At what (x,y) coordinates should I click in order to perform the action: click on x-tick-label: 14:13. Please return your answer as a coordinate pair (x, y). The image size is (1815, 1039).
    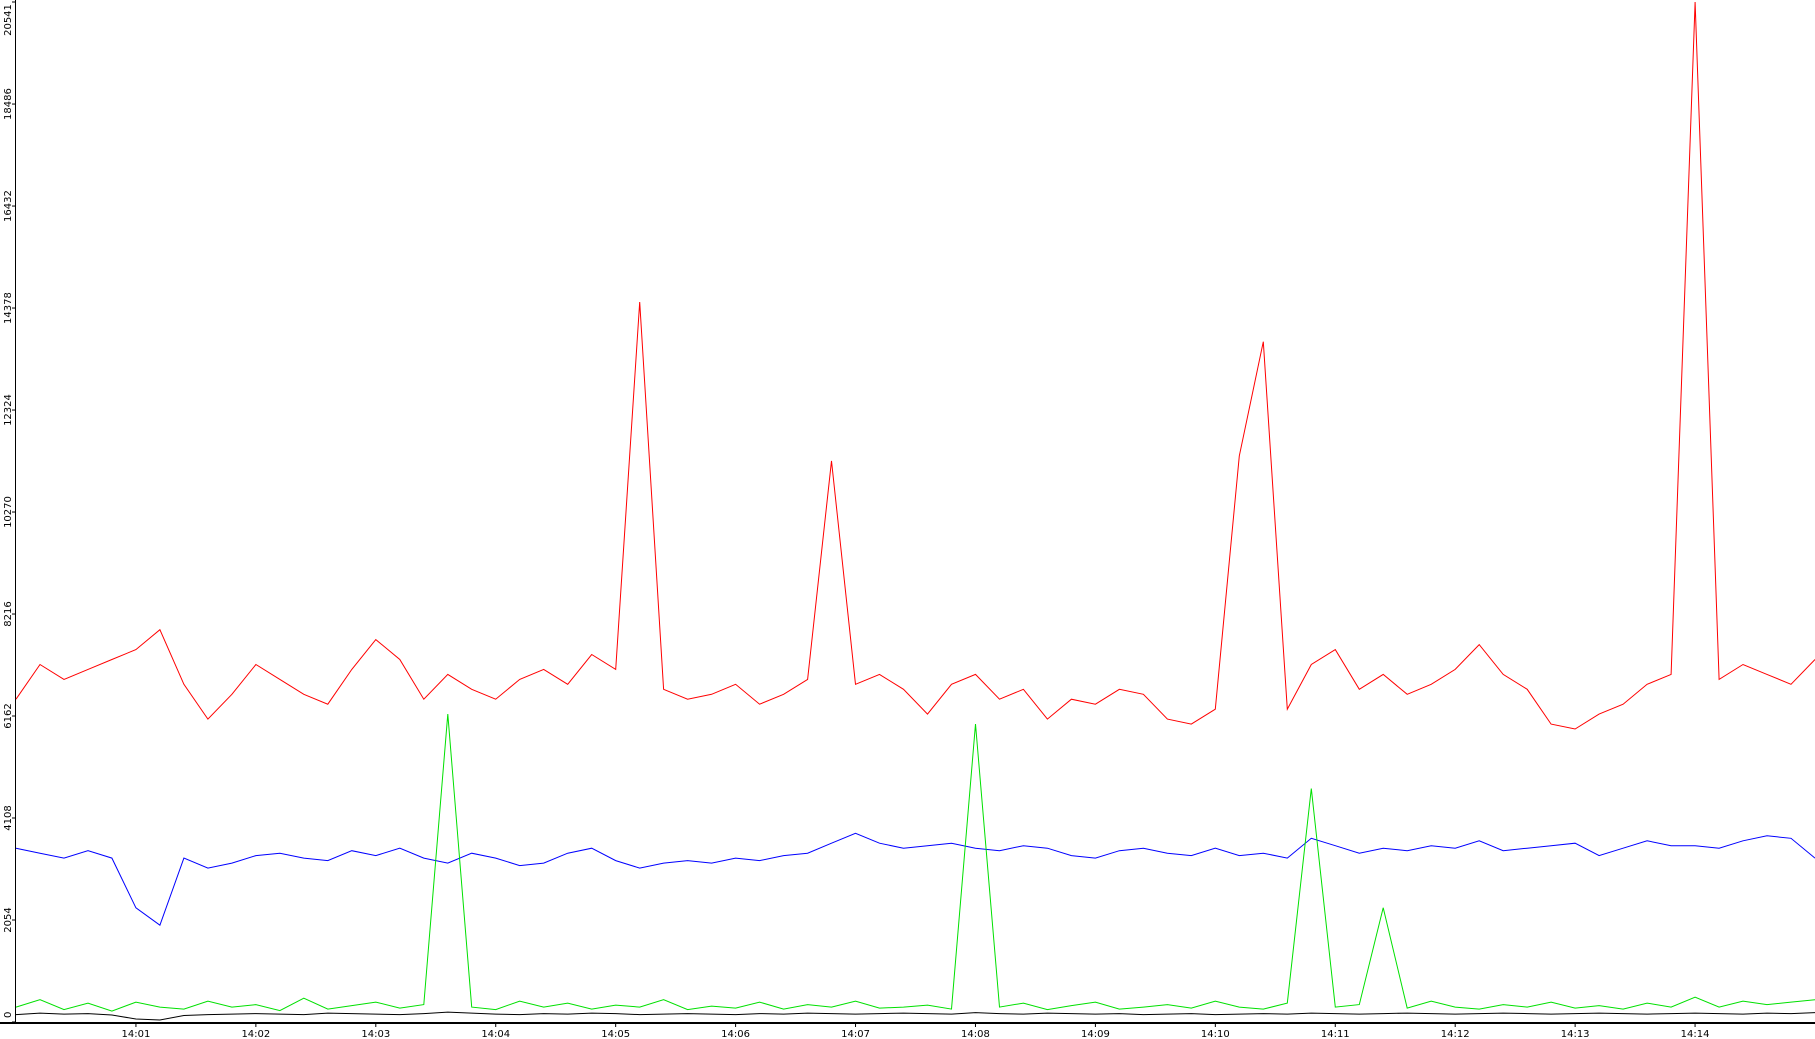
    Looking at the image, I should click on (1575, 1034).